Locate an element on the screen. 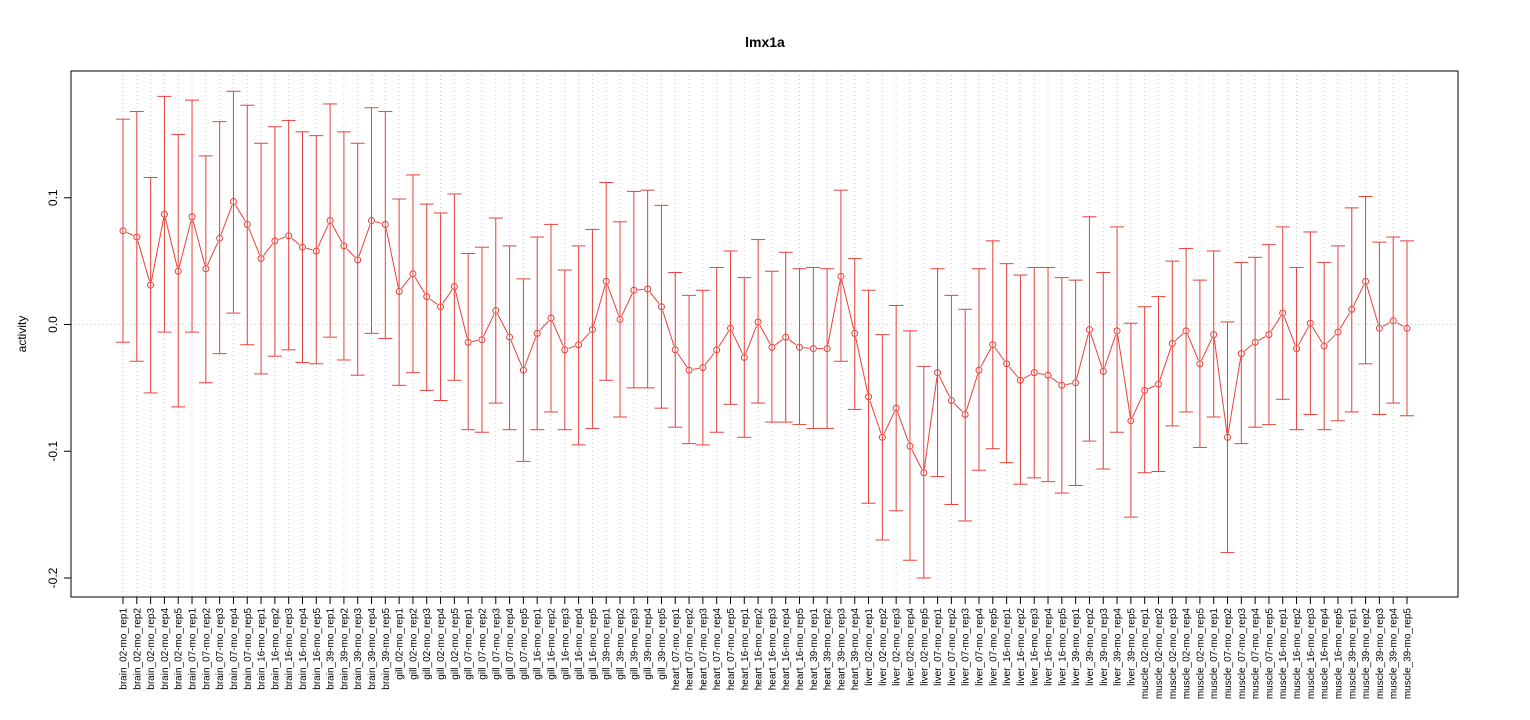 Image resolution: width=1530 pixels, height=720 pixels. x-tick-label: heart_39-mo_rep2 is located at coordinates (828, 649).